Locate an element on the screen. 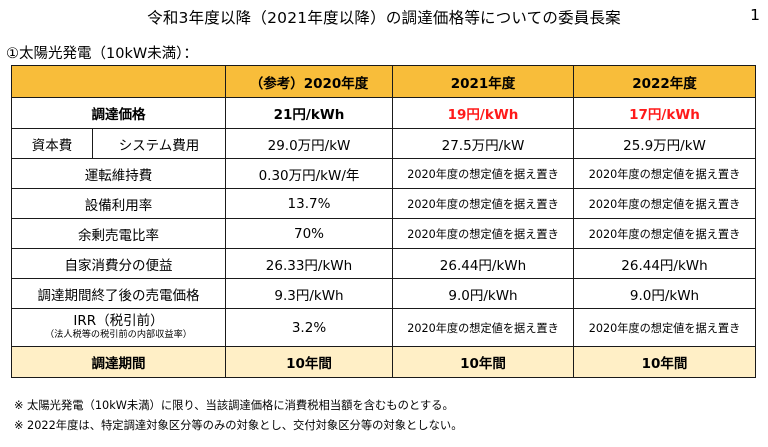 The image size is (768, 447). cell-value: 9.3円/kWh is located at coordinates (309, 293).